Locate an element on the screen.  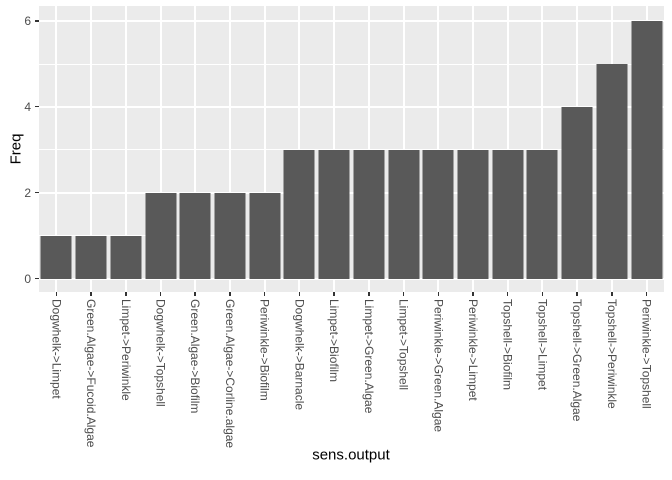
y-tick-label: 6 is located at coordinates (27, 21).